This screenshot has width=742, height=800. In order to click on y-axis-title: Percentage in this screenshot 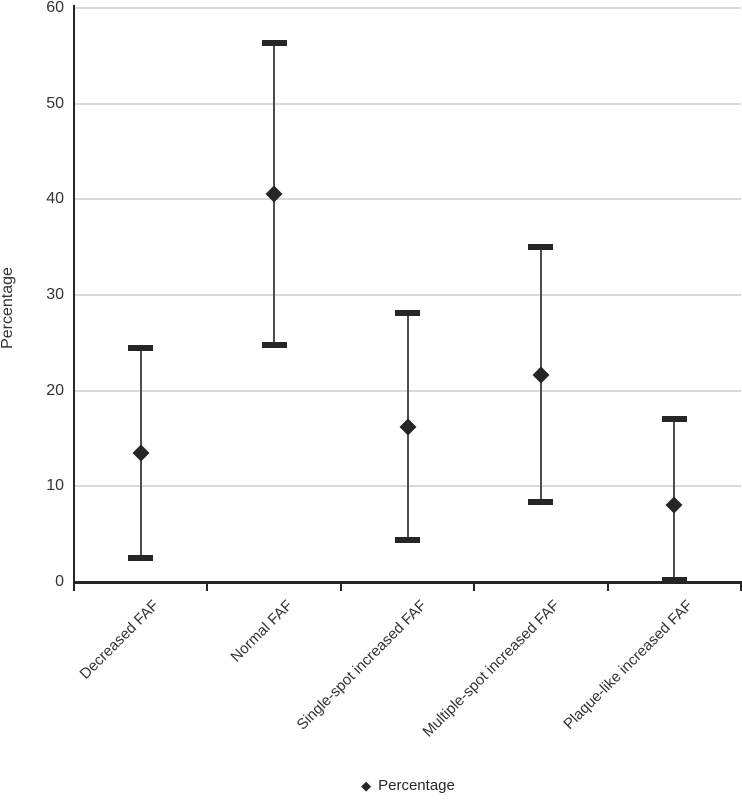, I will do `click(8, 308)`.